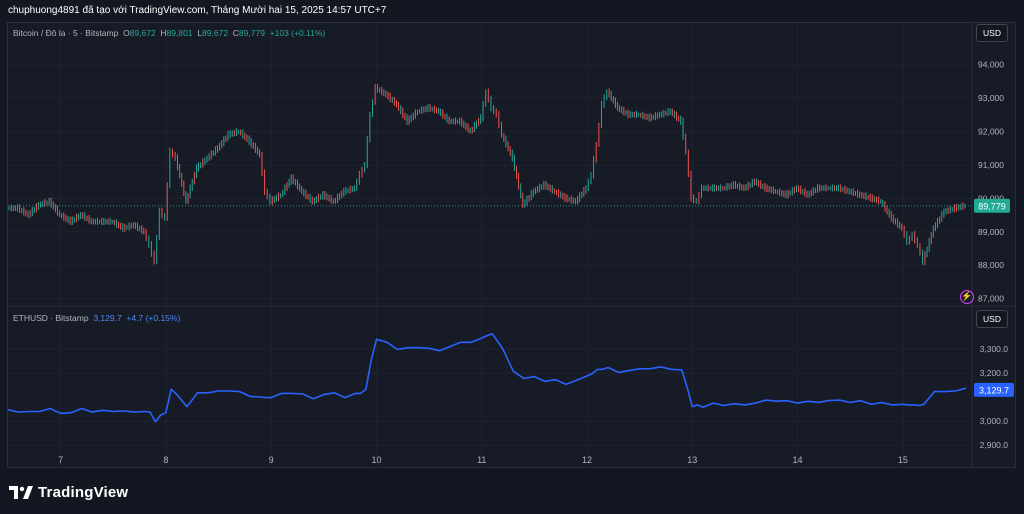  I want to click on btc-last-price-tag, so click(992, 205).